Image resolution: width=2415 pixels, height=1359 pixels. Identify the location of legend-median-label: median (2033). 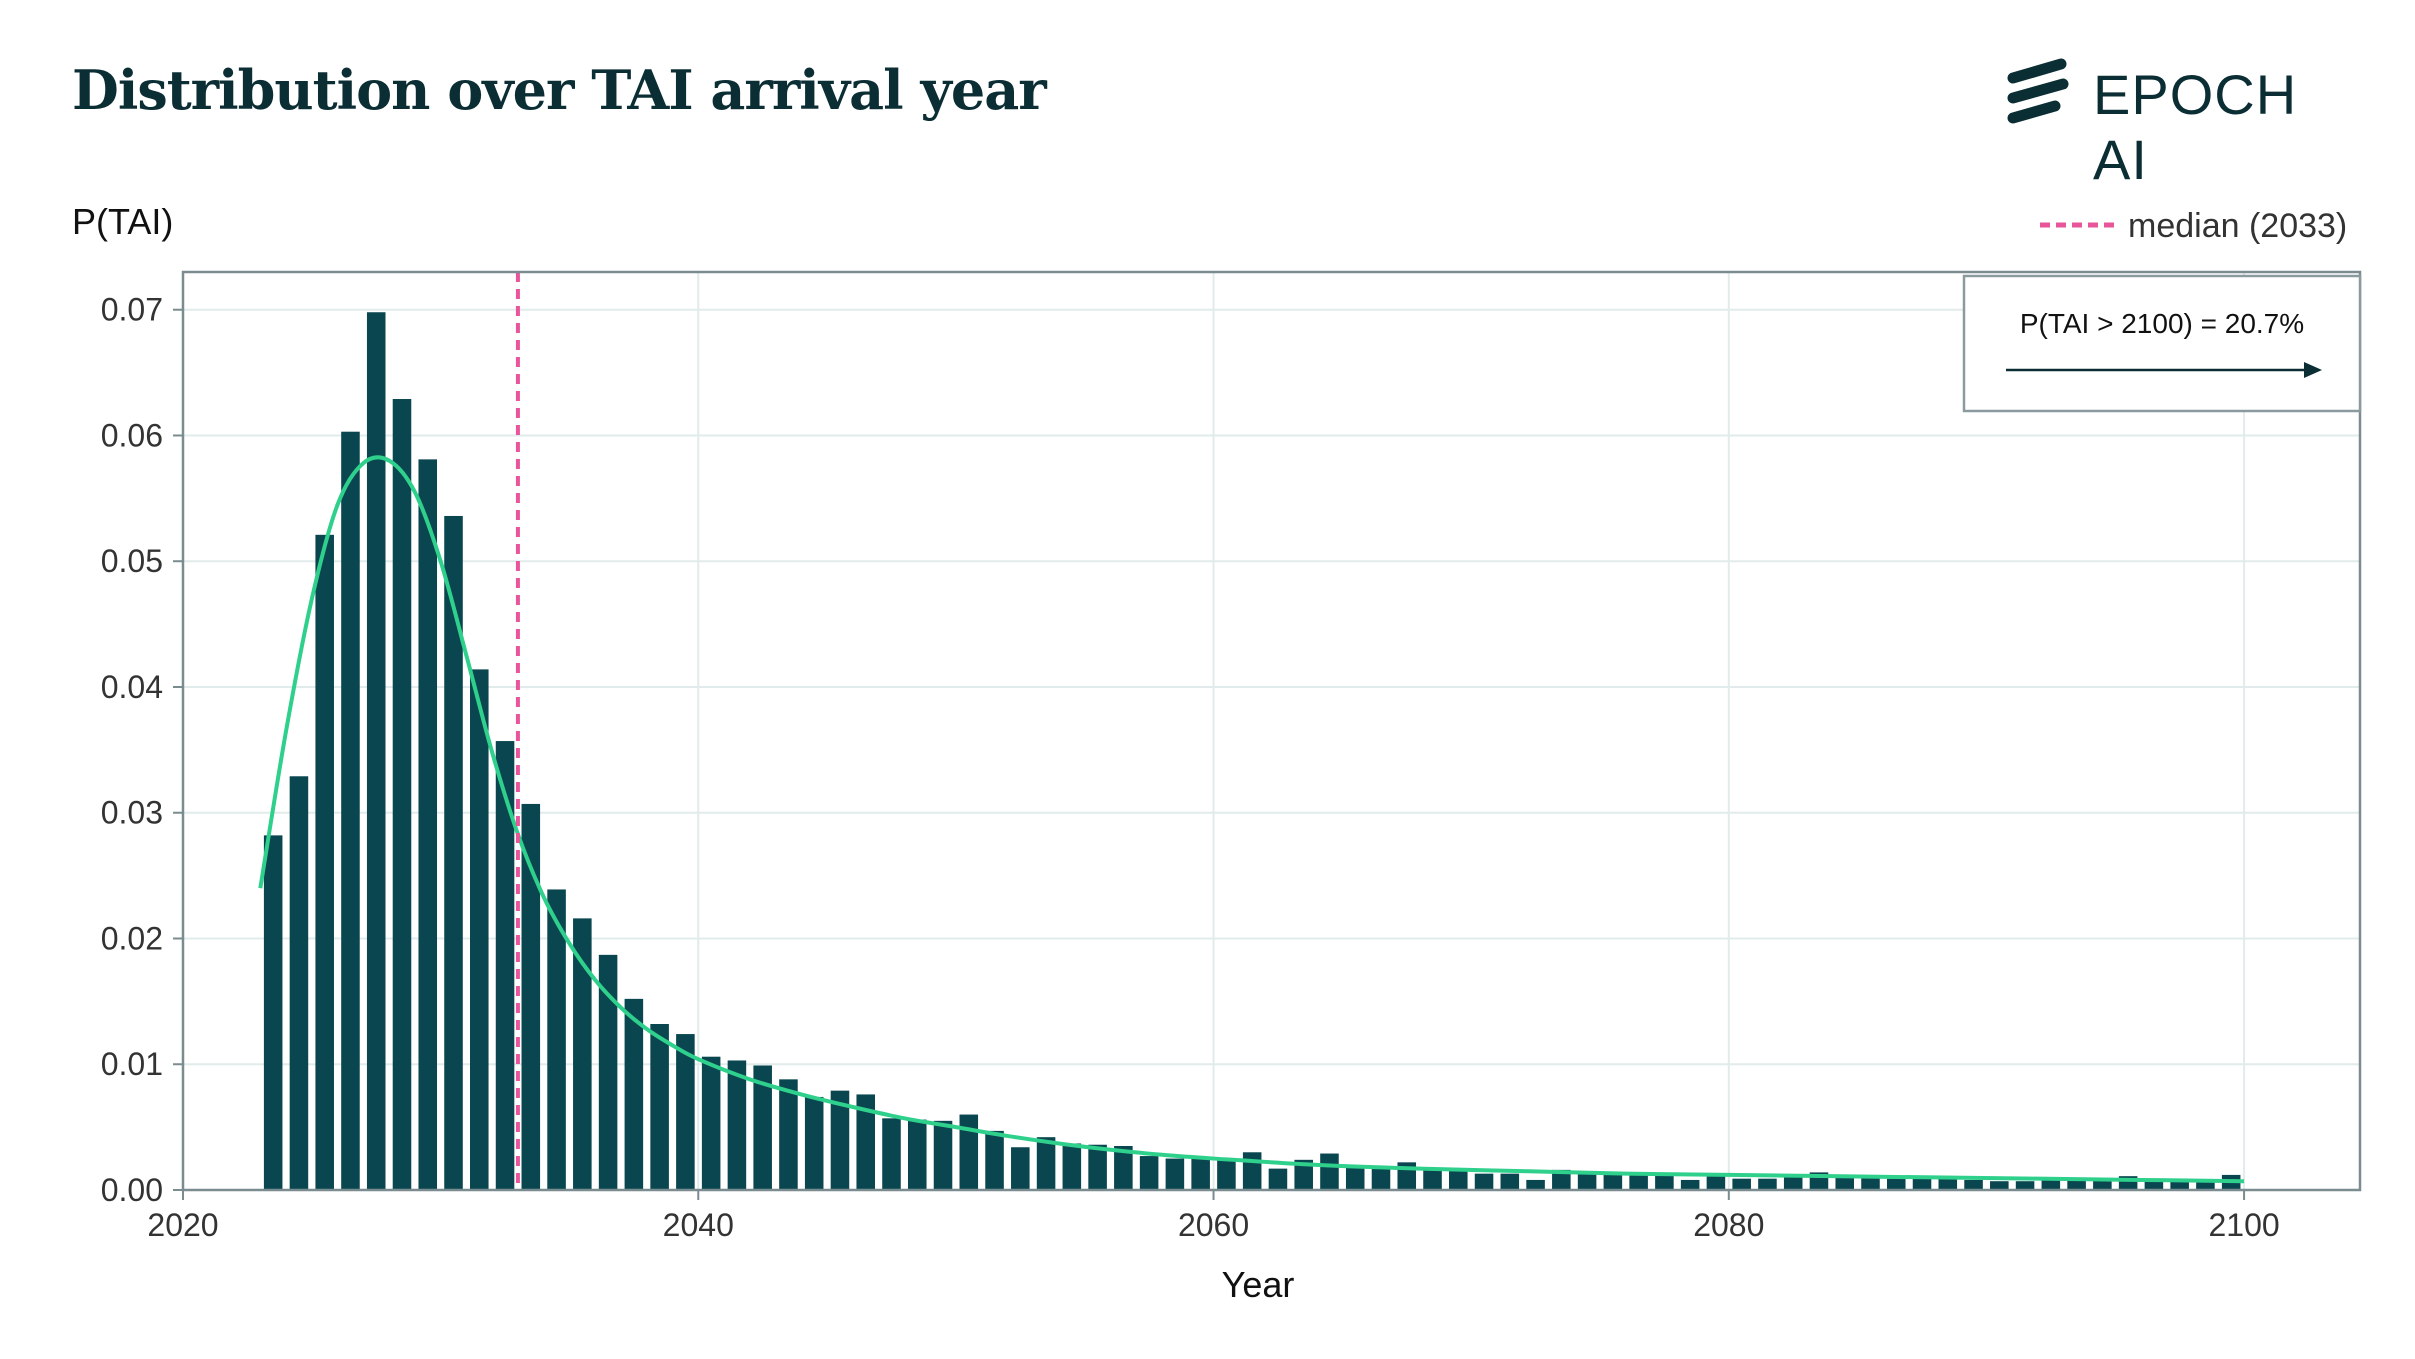
(2237, 226).